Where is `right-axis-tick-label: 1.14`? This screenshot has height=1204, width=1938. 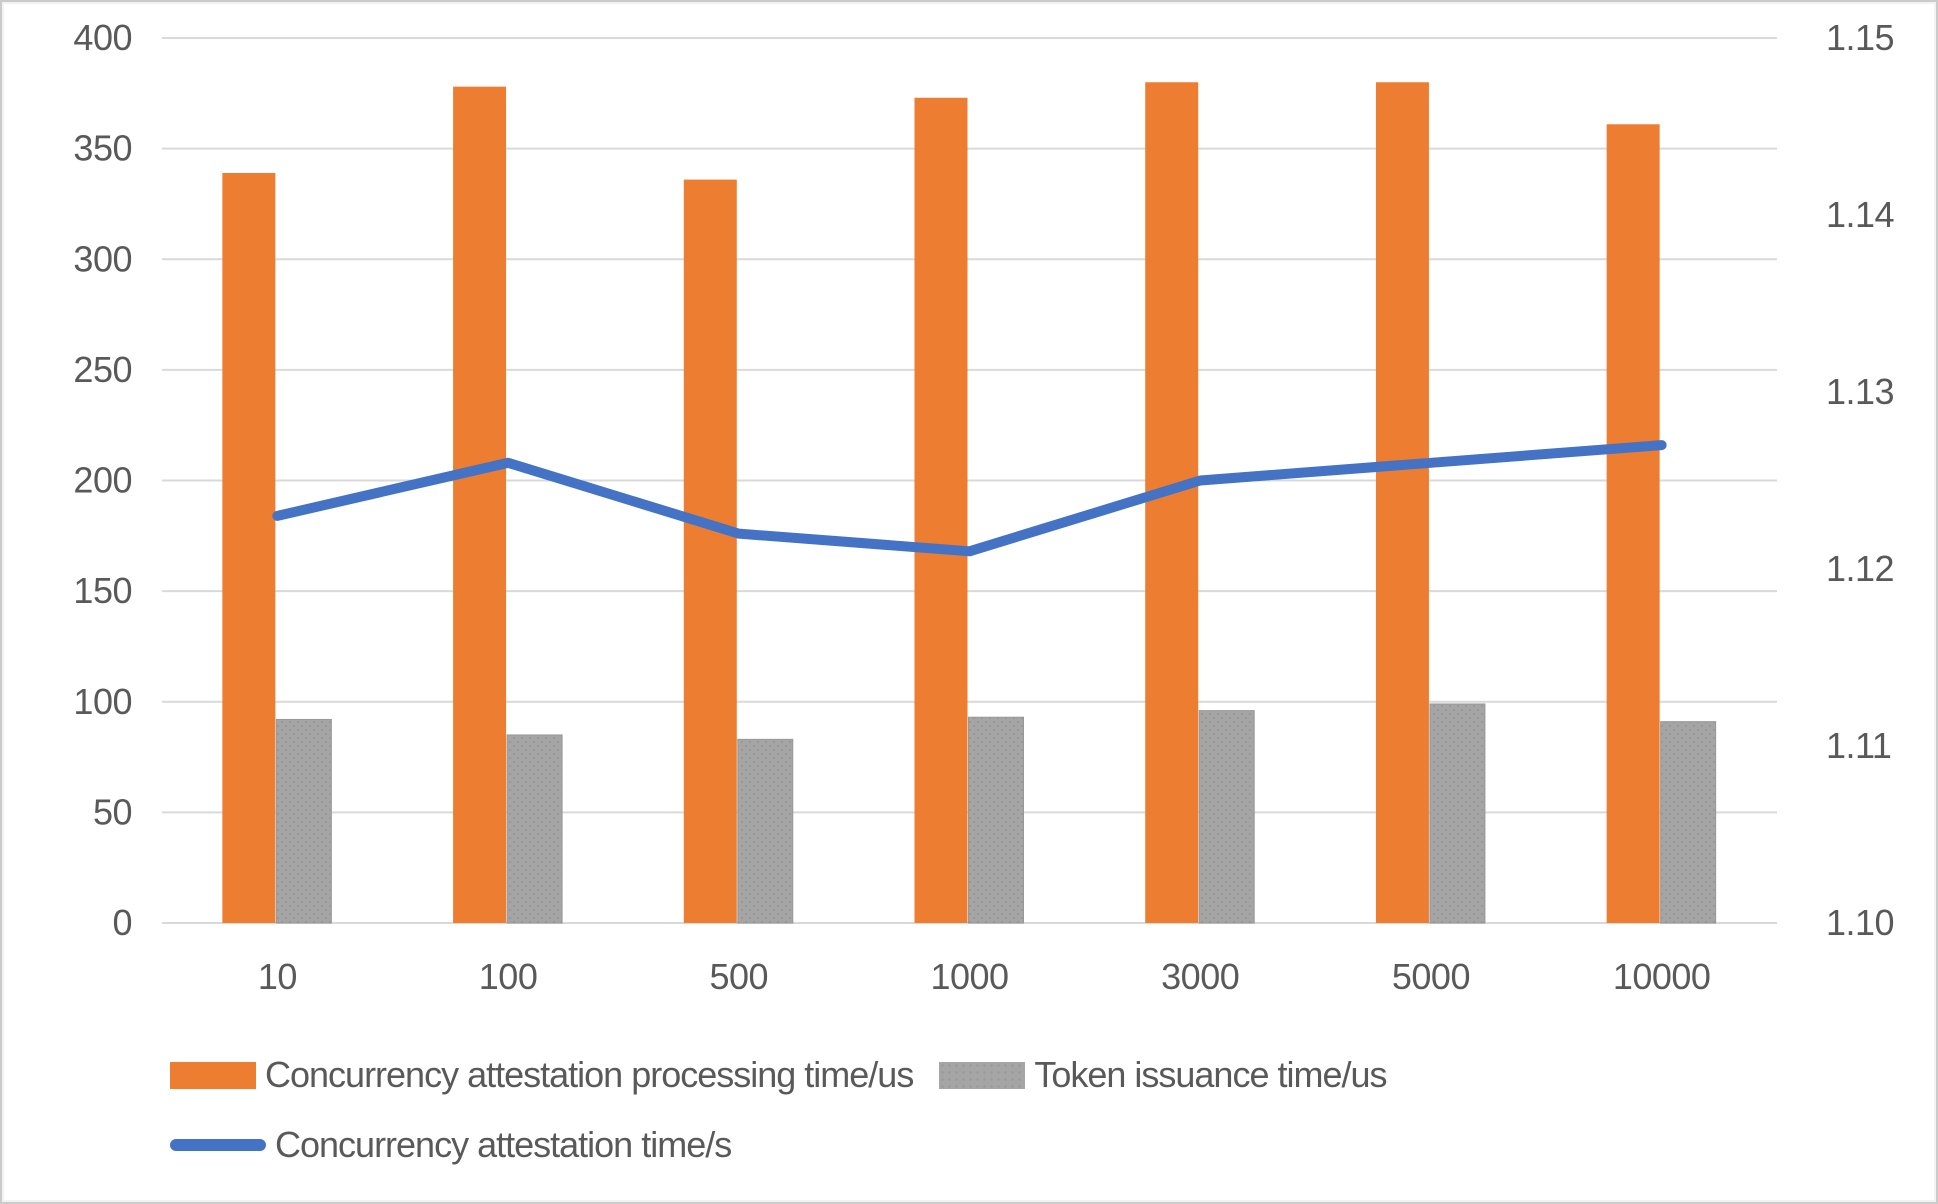
right-axis-tick-label: 1.14 is located at coordinates (1860, 214).